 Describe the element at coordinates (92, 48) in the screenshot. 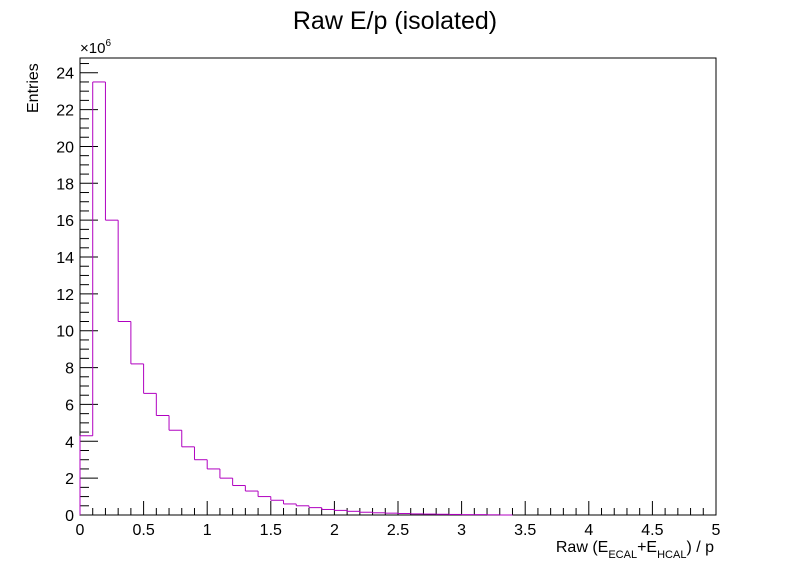

I see `y-multiplier-base: ×10` at that location.